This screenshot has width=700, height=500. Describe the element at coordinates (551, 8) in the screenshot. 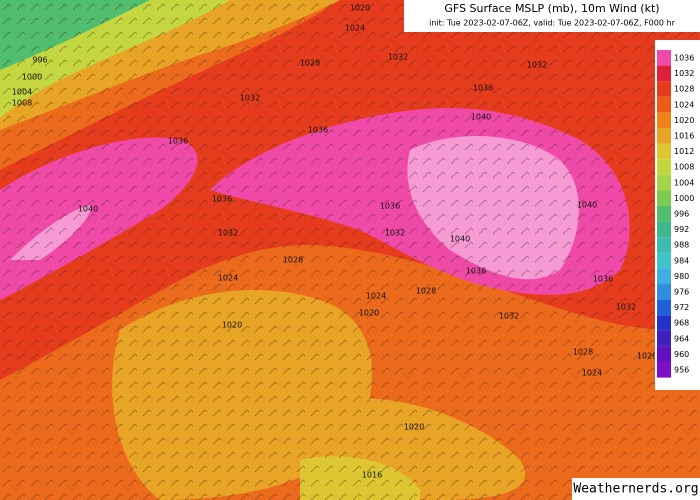

I see `map-title: GFS Surface MSLP (mb), 10m Wind (kt)` at that location.